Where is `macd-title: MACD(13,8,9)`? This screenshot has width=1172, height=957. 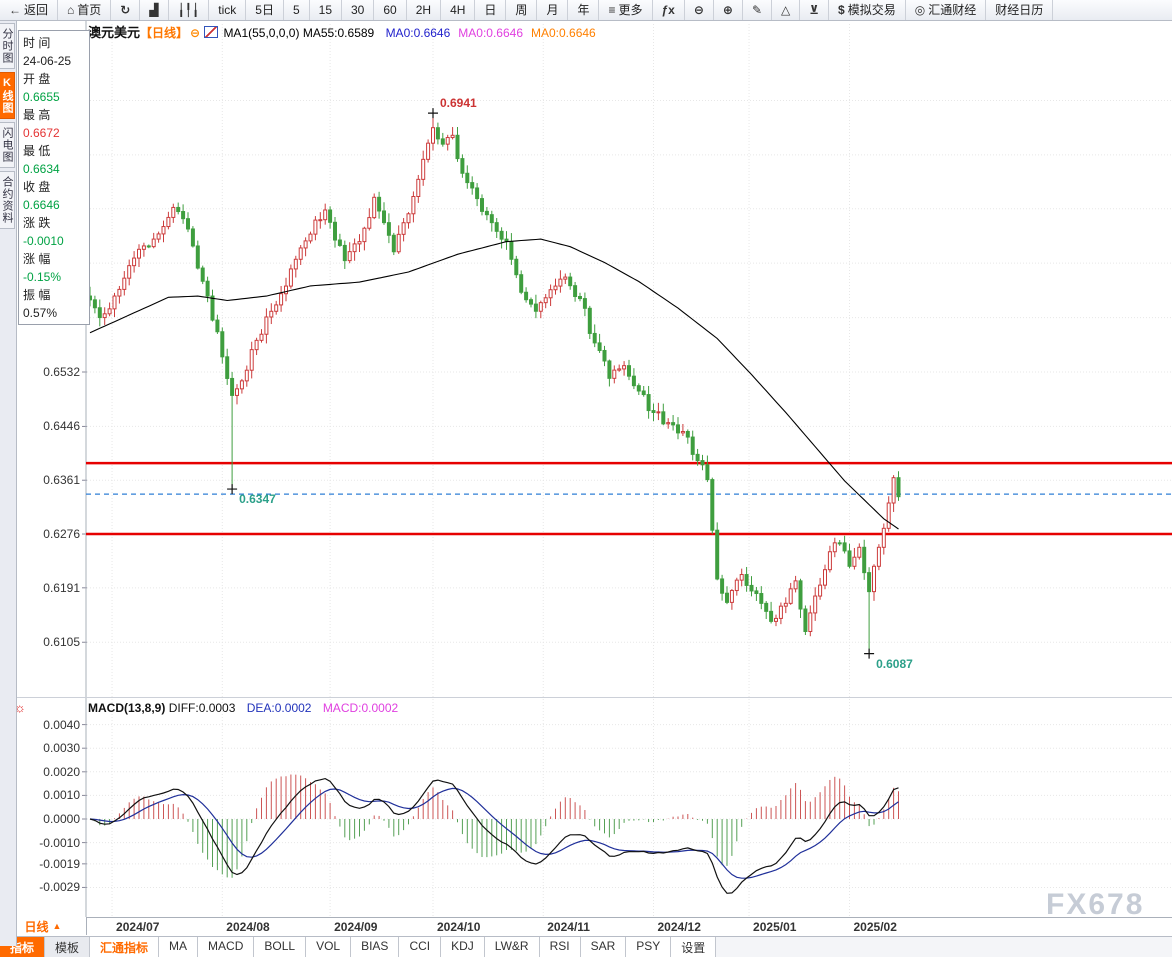 macd-title: MACD(13,8,9) is located at coordinates (127, 708).